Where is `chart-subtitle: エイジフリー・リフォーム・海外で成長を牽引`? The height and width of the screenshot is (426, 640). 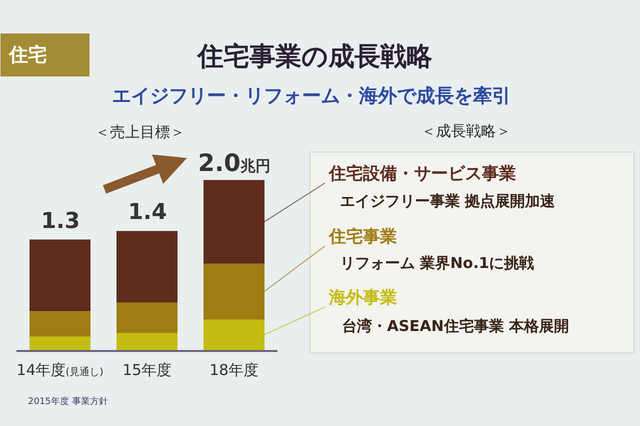
chart-subtitle: エイジフリー・リフォーム・海外で成長を牽引 is located at coordinates (311, 96).